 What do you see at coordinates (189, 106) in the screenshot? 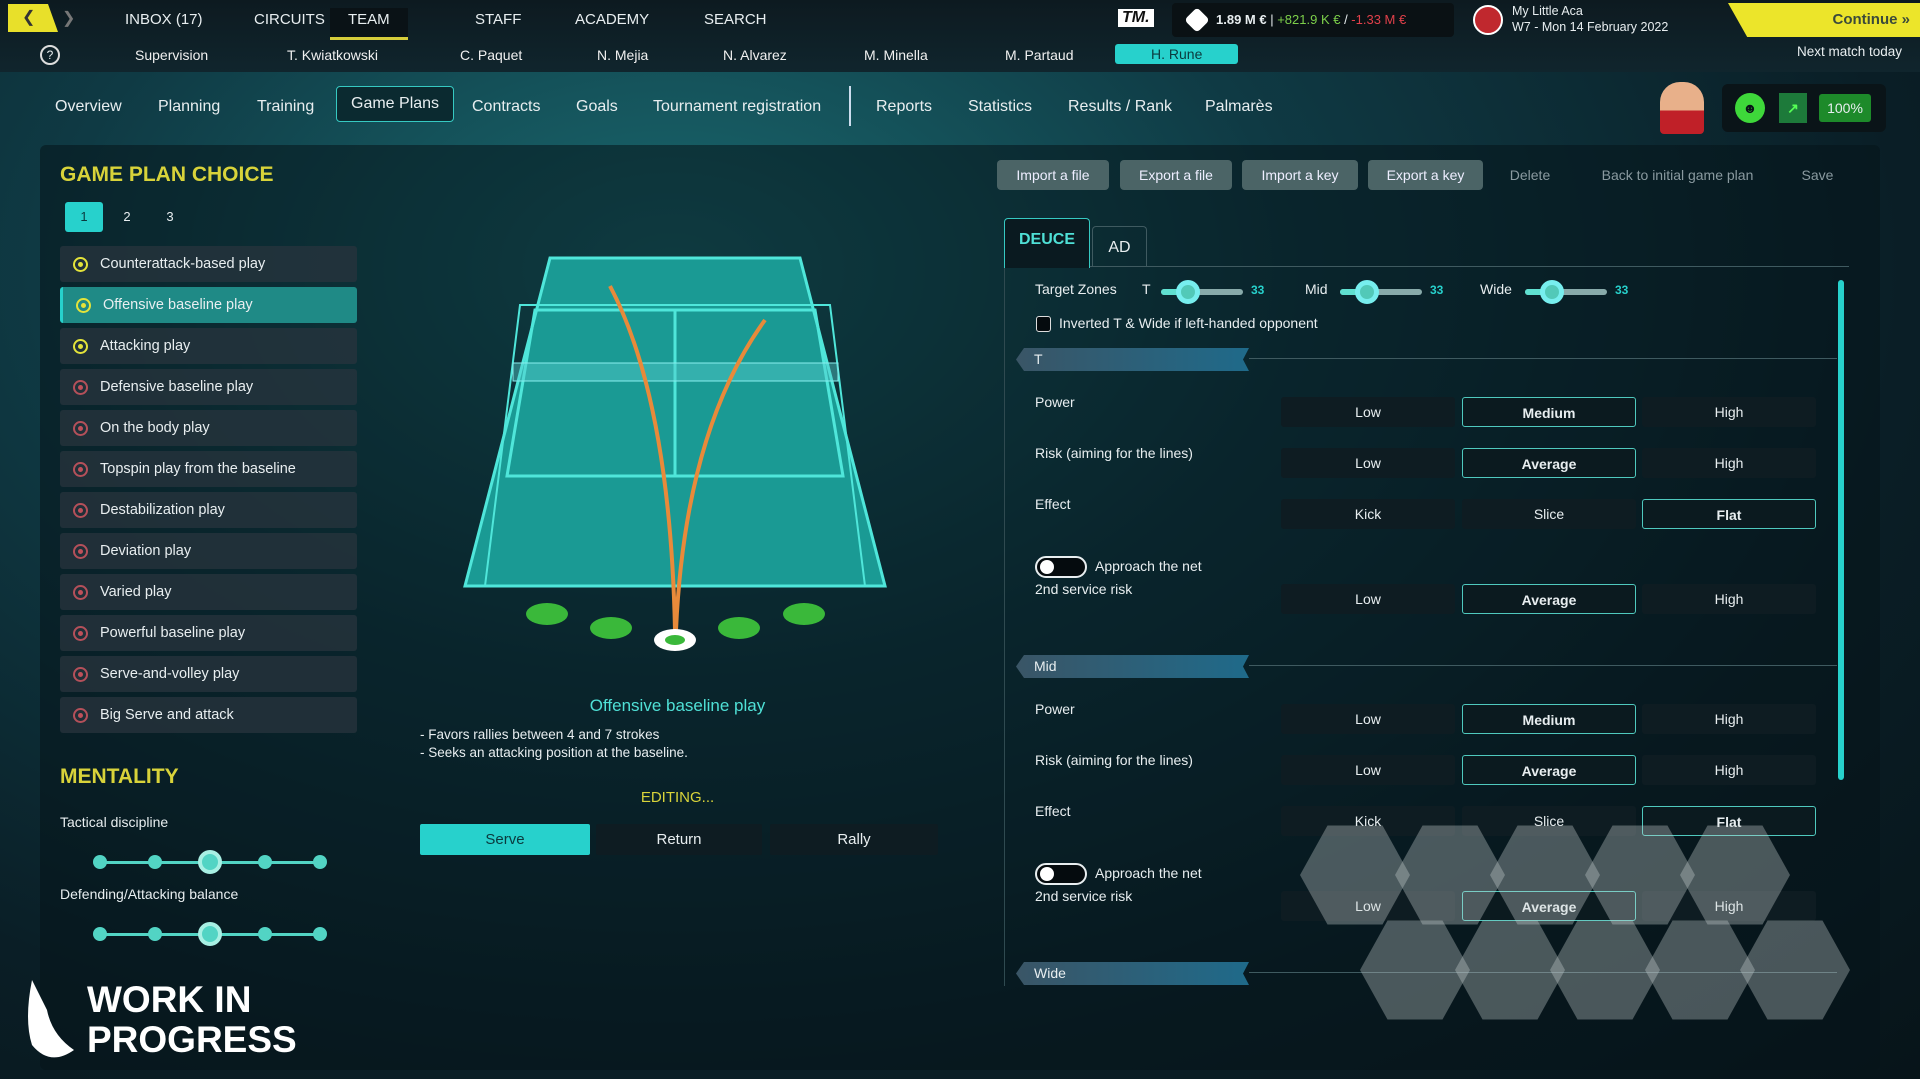
I see `tab-planning: Planning` at bounding box center [189, 106].